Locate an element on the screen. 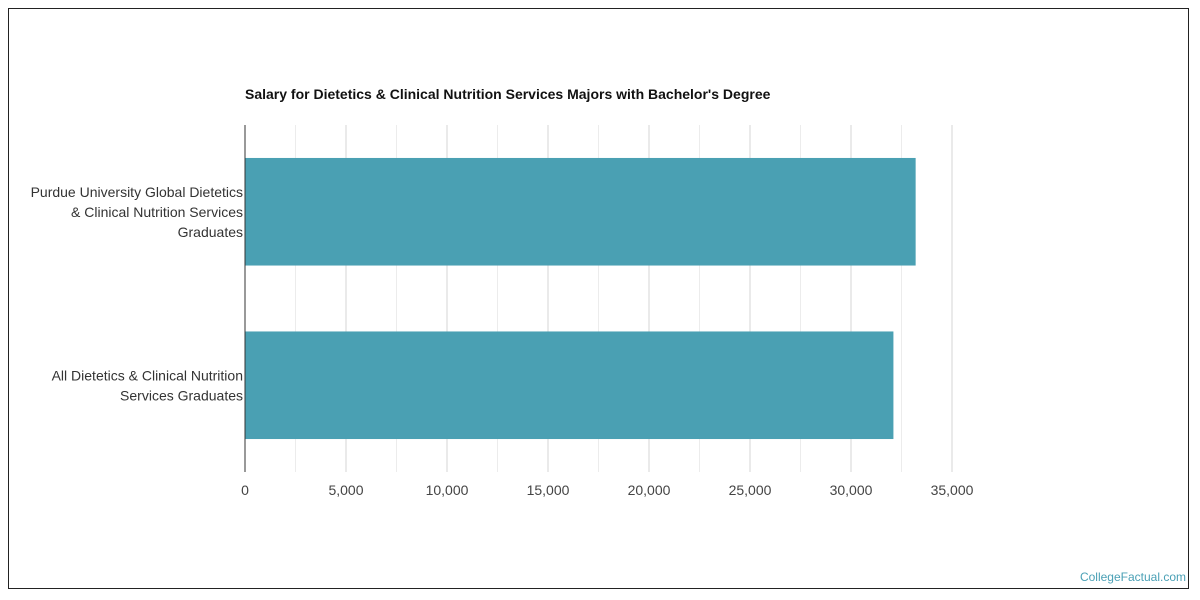  x-tick-label: 10,000 is located at coordinates (447, 490).